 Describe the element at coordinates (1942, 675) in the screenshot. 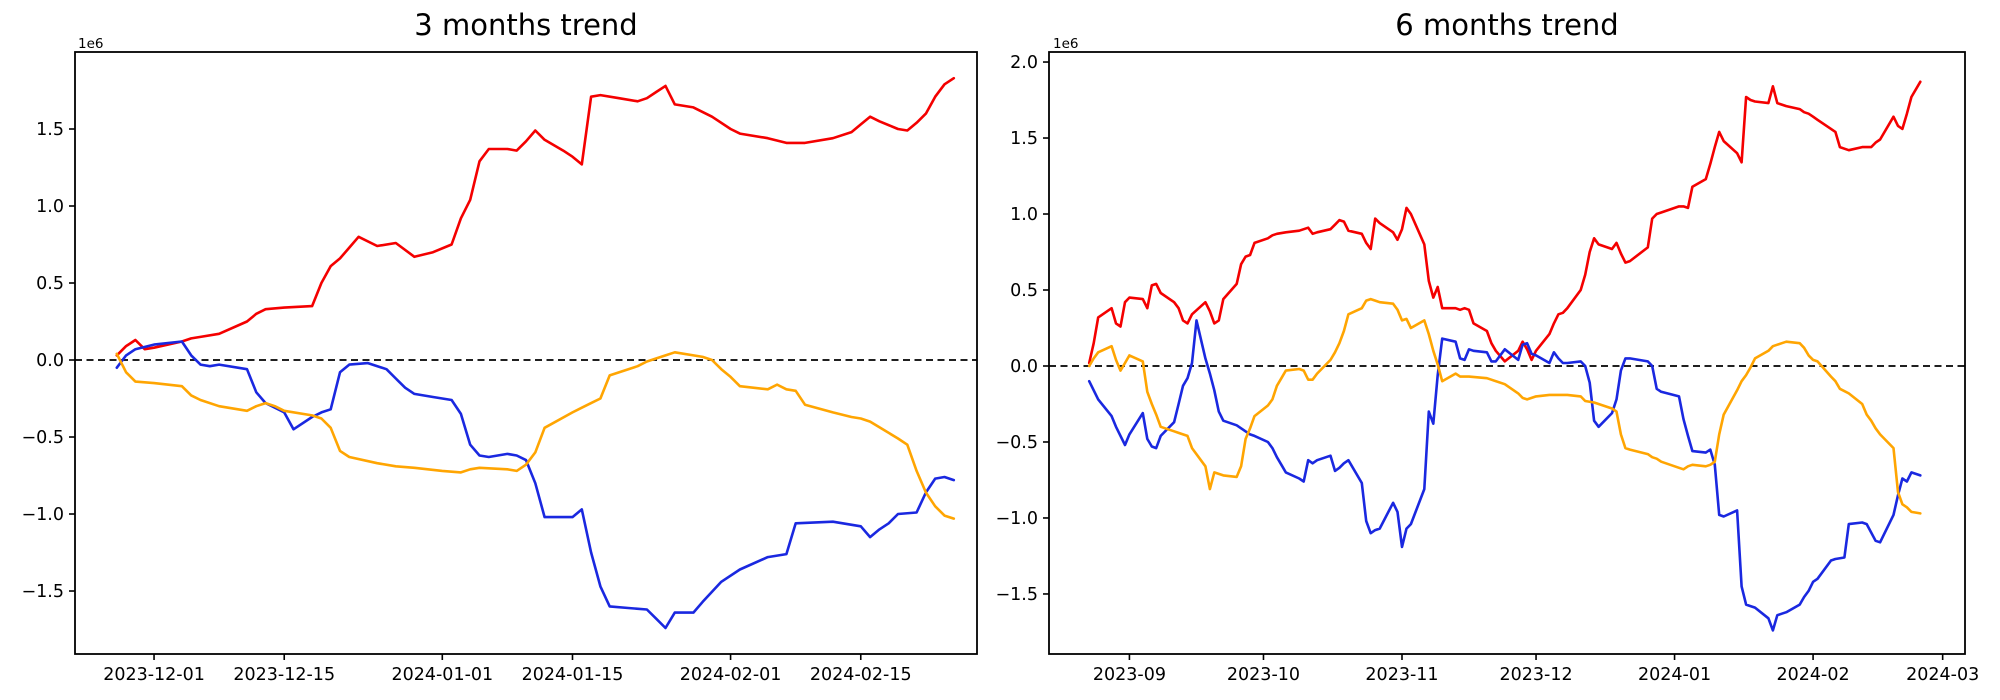

I see `x-tick-label: 2024-03` at that location.